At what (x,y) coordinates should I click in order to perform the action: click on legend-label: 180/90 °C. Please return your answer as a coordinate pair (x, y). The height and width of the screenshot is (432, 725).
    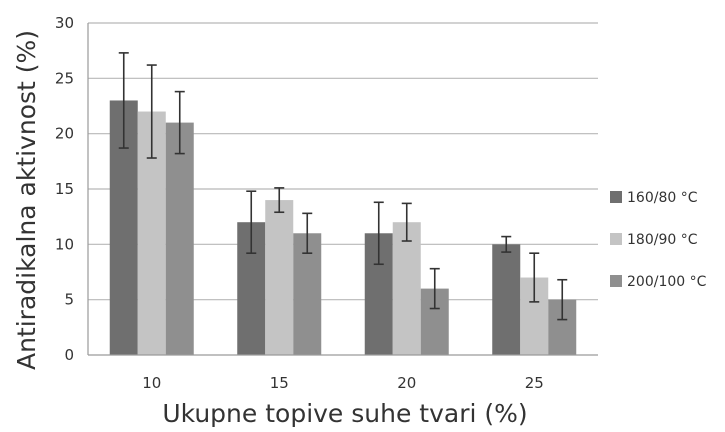
    Looking at the image, I should click on (662, 240).